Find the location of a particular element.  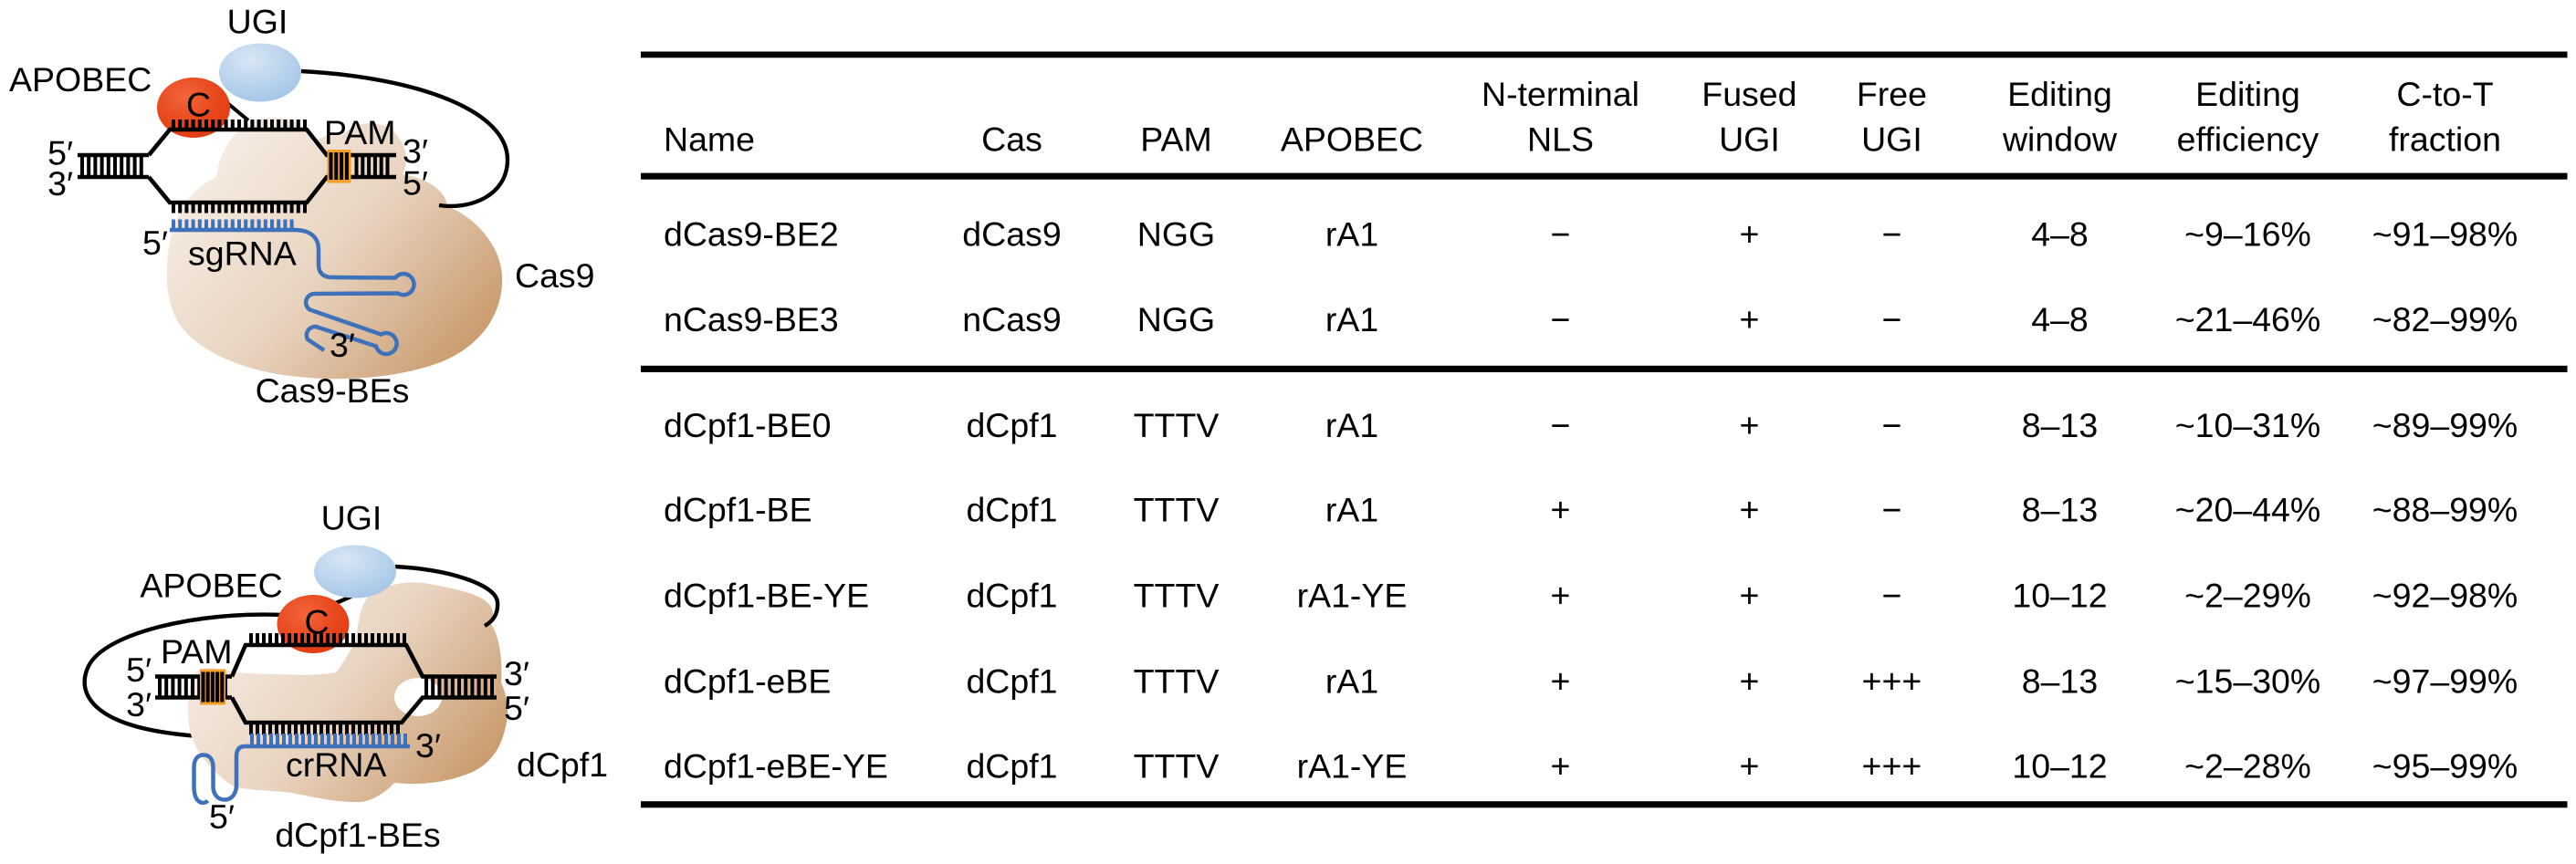

svg-text: ~88–99% is located at coordinates (2445, 510).